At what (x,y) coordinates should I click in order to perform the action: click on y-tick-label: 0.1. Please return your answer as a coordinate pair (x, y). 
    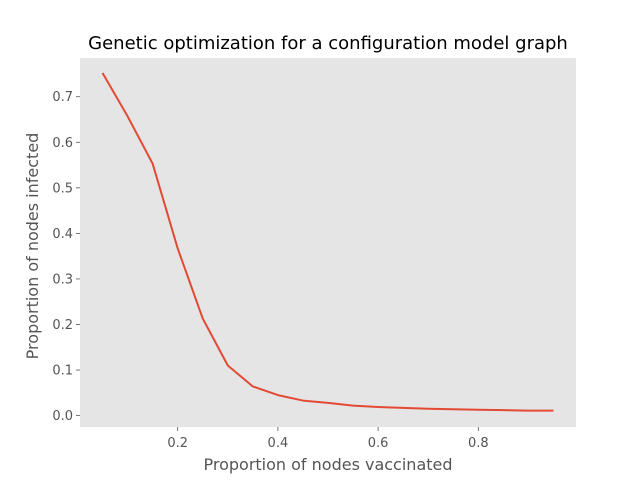
    Looking at the image, I should click on (62, 371).